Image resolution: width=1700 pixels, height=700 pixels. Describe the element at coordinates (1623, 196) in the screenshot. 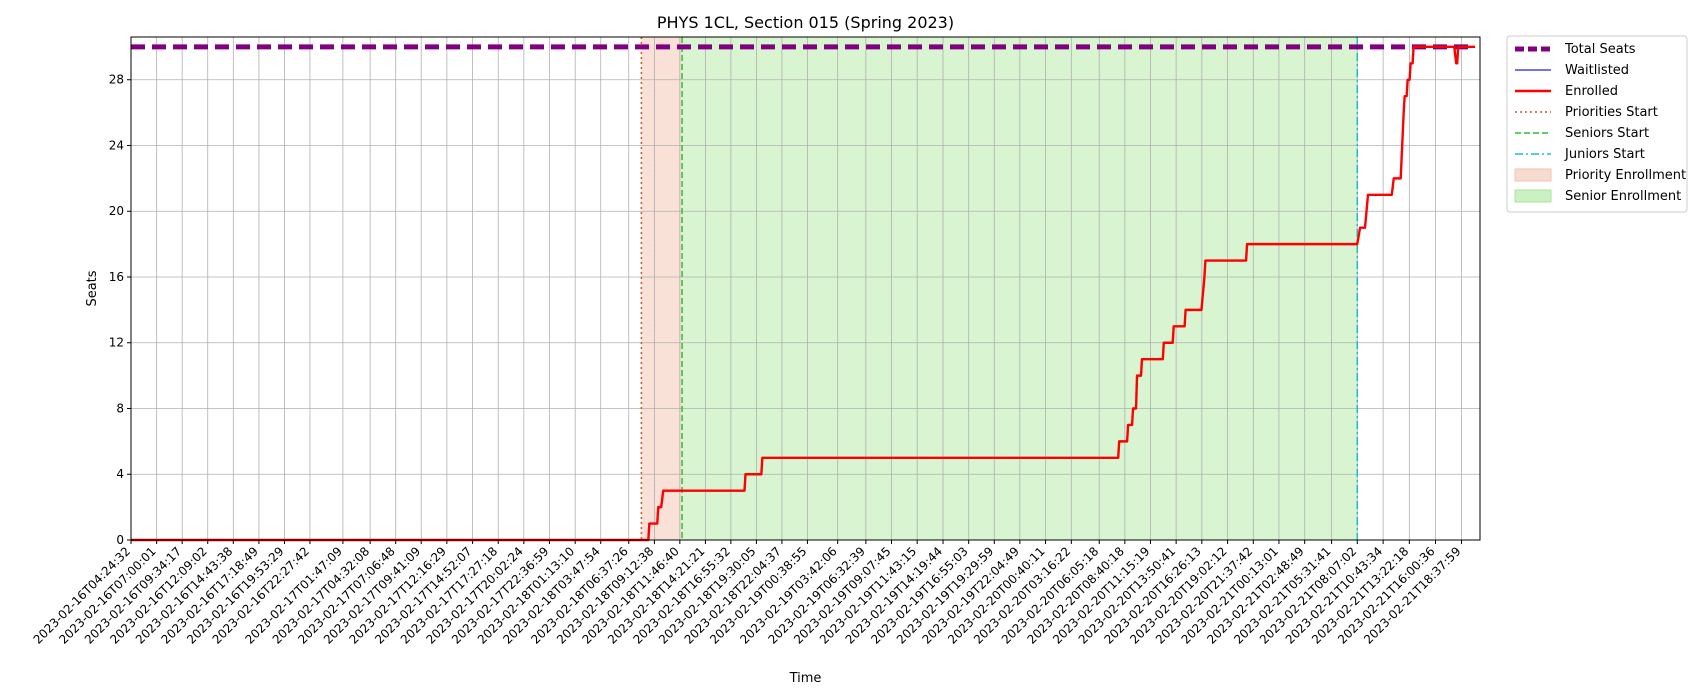

I see `legend-item-senior-enrollment: Senior Enrollment` at that location.